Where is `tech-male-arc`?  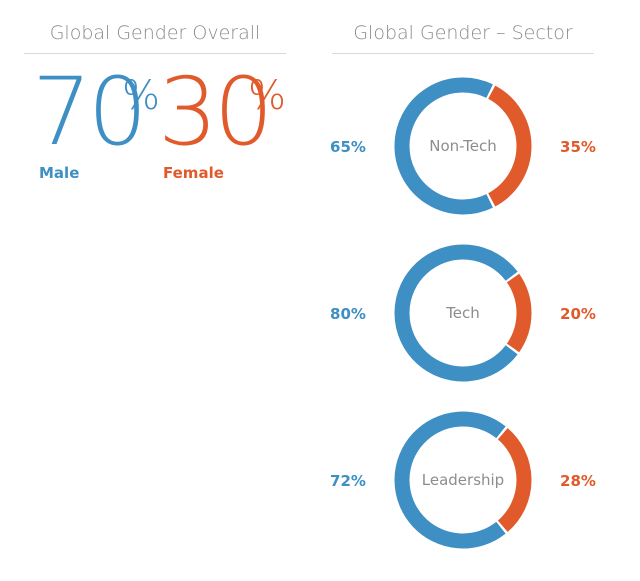
tech-male-arc is located at coordinates (456, 313).